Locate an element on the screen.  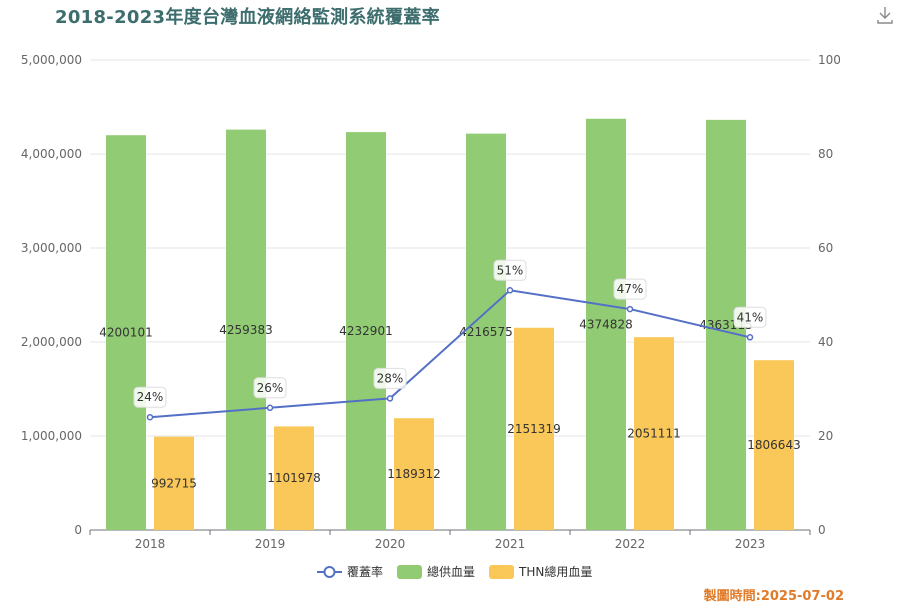
chart-title: 2018-2023年度台灣血液網絡監測系統覆蓋率 is located at coordinates (247, 17).